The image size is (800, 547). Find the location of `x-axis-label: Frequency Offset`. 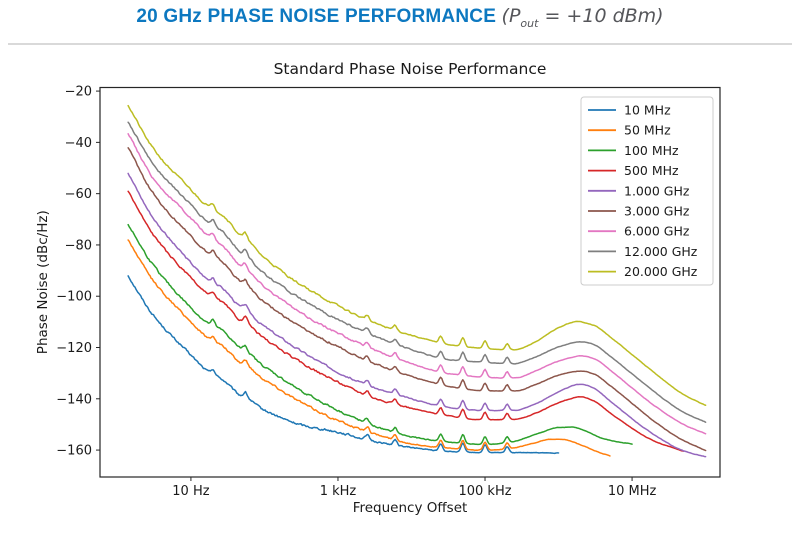

x-axis-label: Frequency Offset is located at coordinates (410, 508).